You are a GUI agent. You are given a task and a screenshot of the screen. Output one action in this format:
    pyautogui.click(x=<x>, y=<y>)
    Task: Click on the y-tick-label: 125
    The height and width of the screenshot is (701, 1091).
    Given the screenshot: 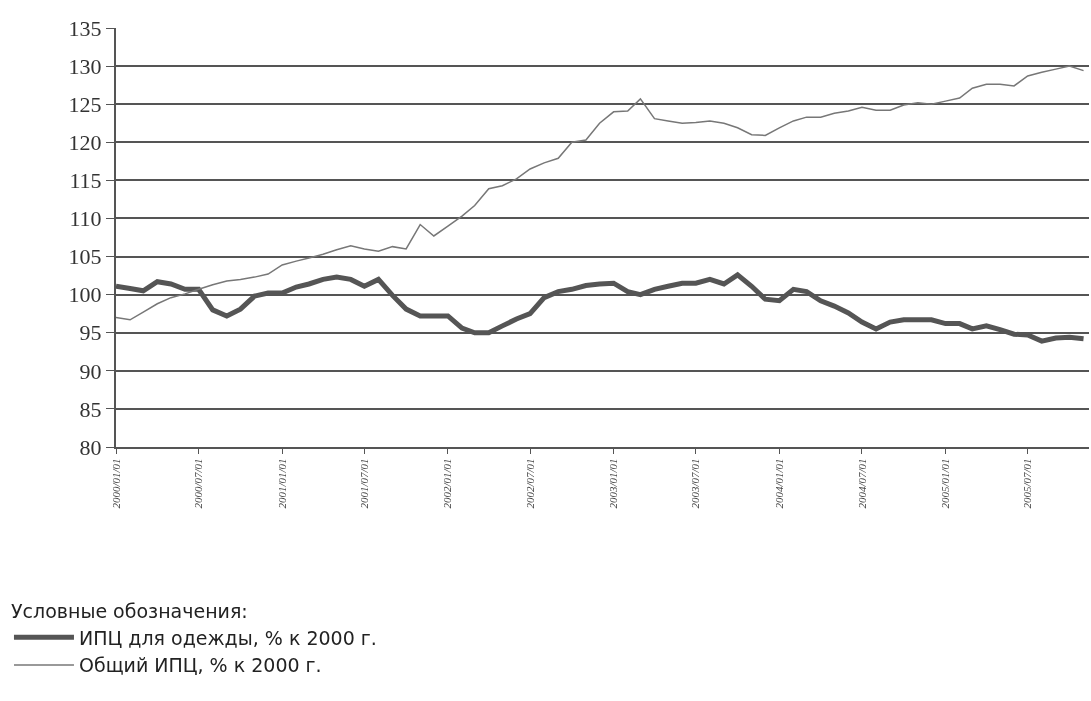 What is the action you would take?
    pyautogui.click(x=85, y=104)
    